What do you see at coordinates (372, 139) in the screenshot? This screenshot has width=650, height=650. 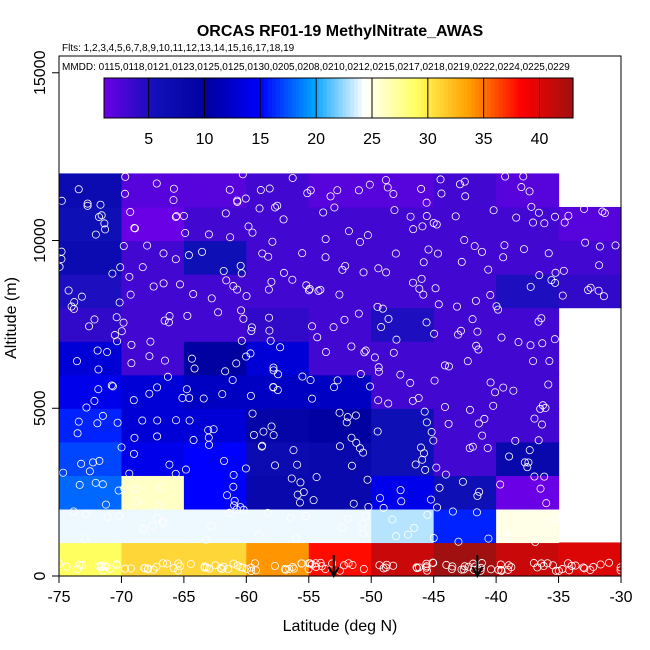 I see `colorbar-tick-label: 25` at bounding box center [372, 139].